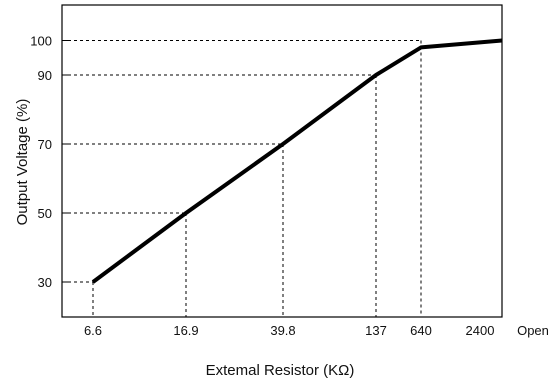  Describe the element at coordinates (533, 330) in the screenshot. I see `x-tick-label-6: Open` at that location.